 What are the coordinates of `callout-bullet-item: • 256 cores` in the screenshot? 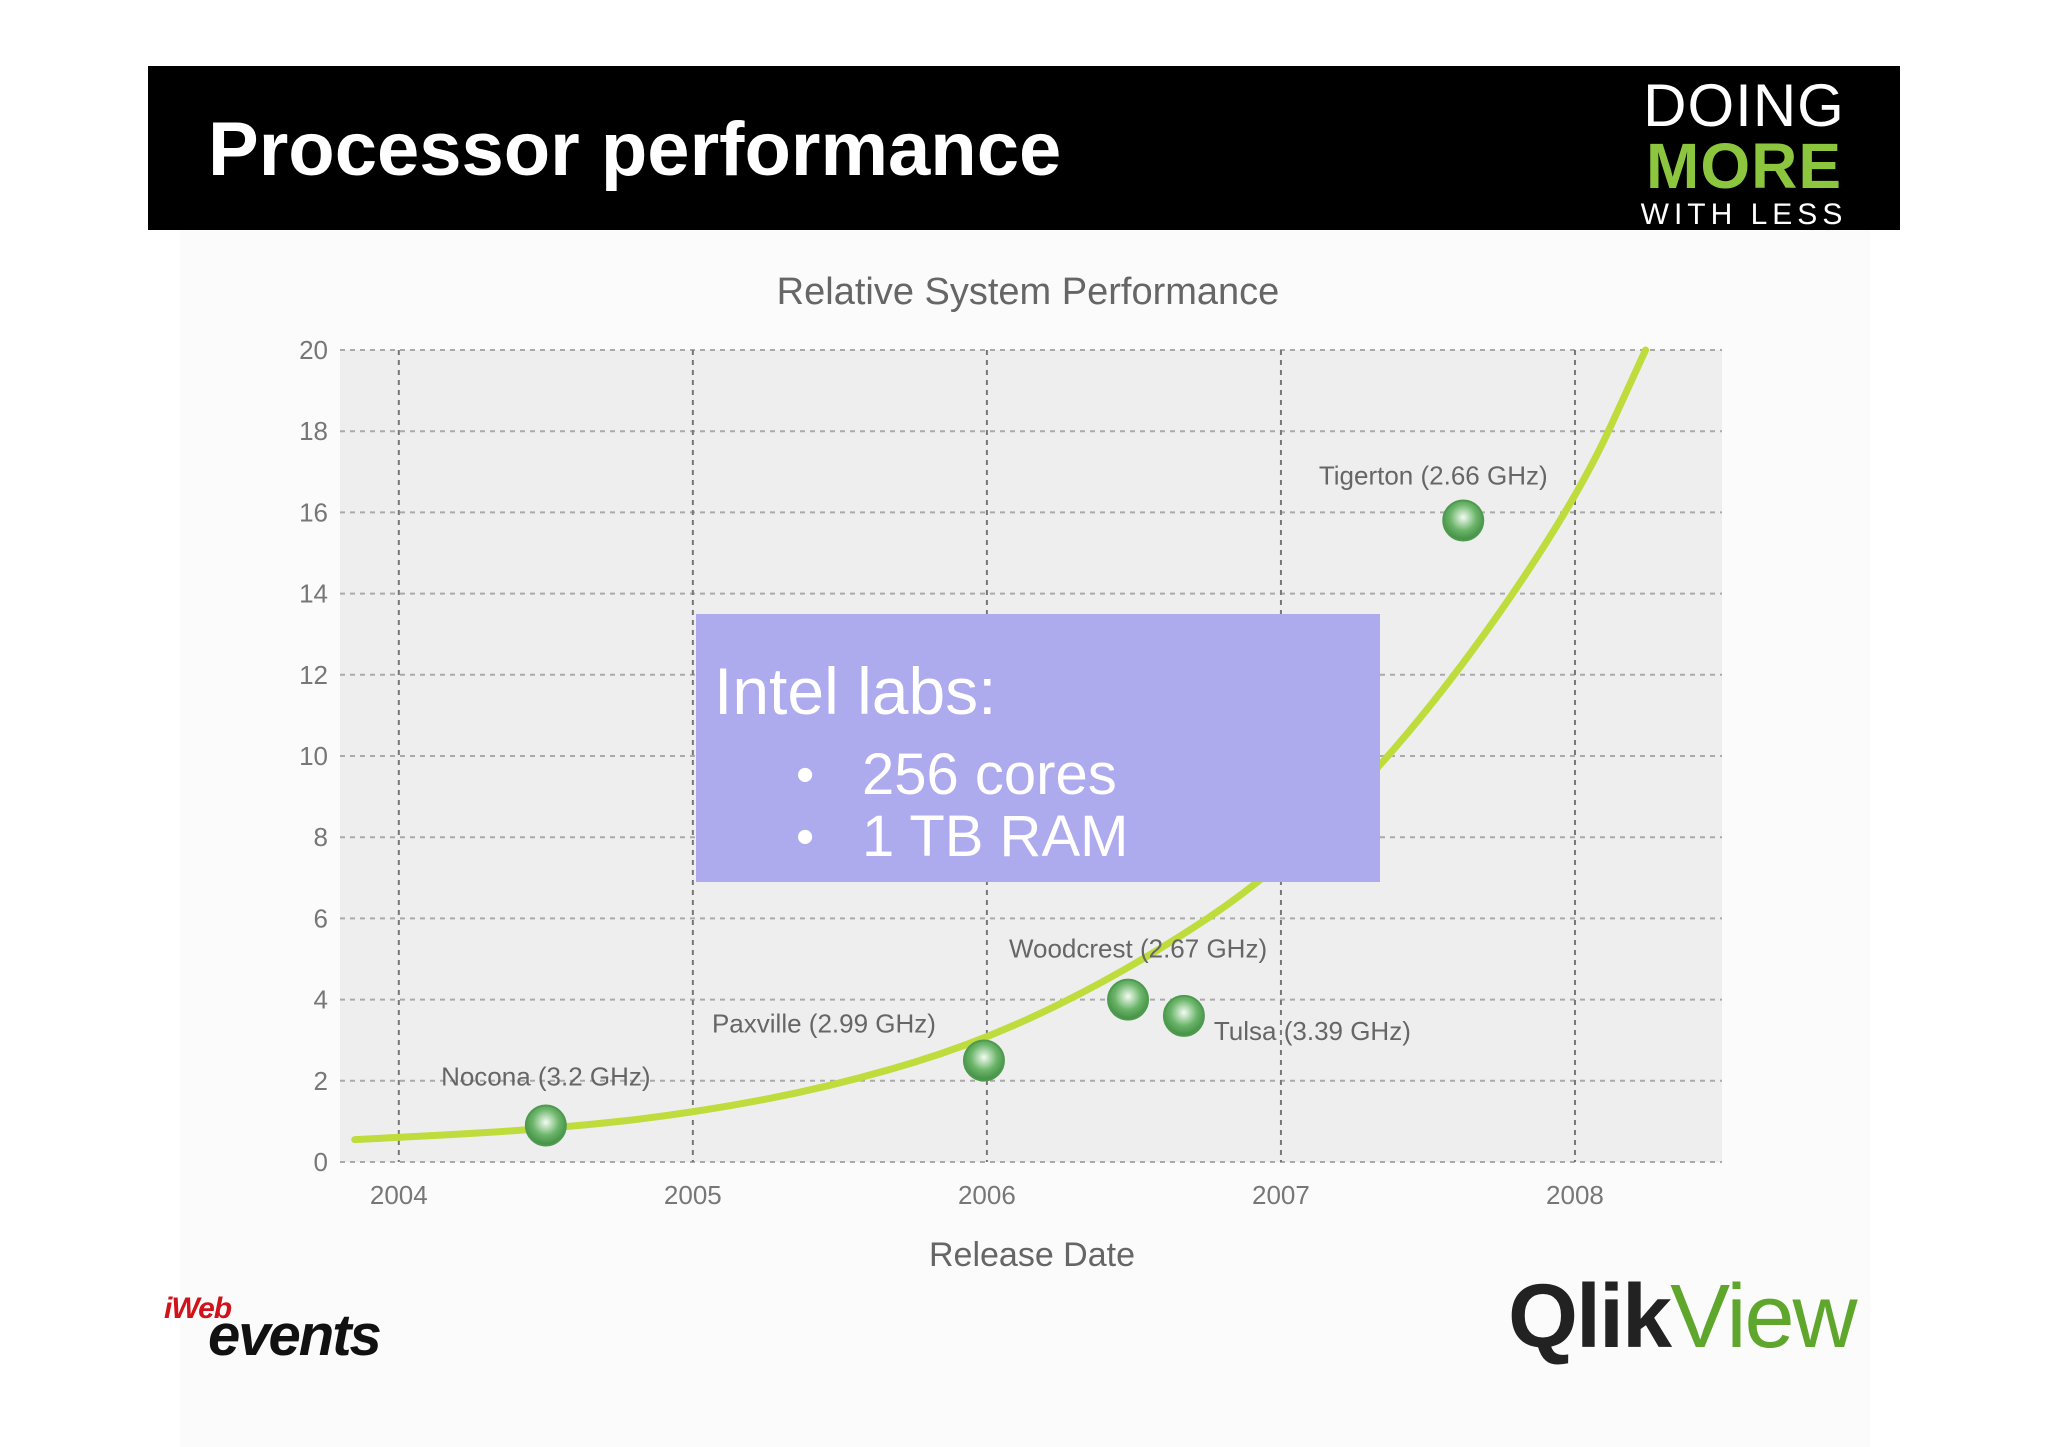 It's located at (962, 775).